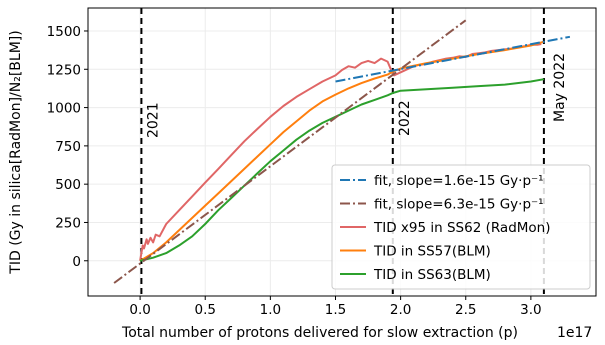  I want to click on y-tick-label: 1500, so click(64, 32).